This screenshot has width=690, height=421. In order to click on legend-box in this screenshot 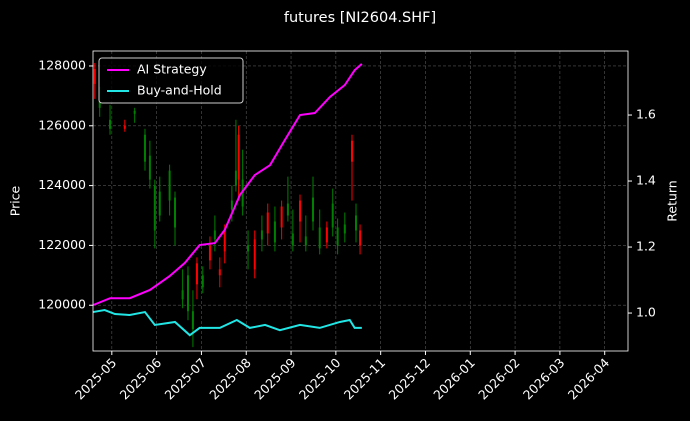, I will do `click(171, 80)`.